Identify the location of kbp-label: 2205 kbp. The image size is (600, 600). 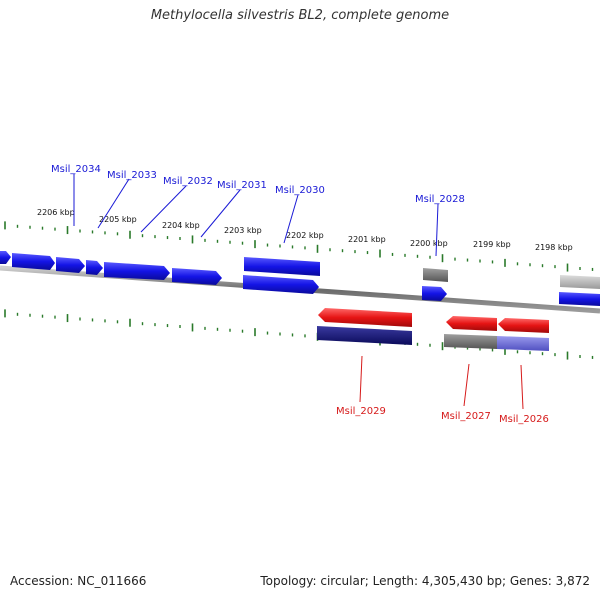
(118, 219).